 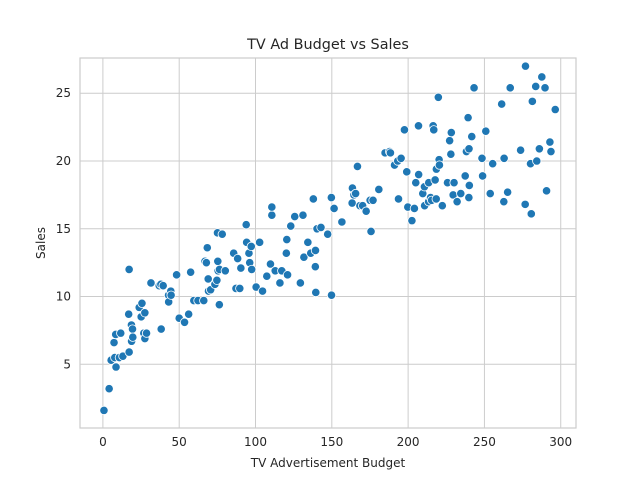 I want to click on y-tick-label: 10, so click(x=63, y=297).